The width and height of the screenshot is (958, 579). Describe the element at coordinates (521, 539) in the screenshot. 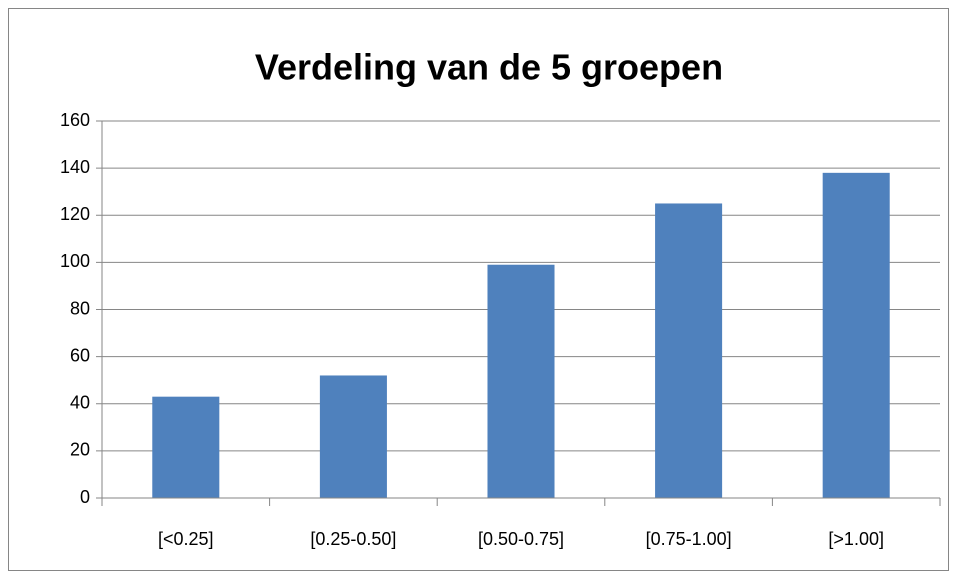

I see `x-tick-label: [0.50-0.75]` at that location.